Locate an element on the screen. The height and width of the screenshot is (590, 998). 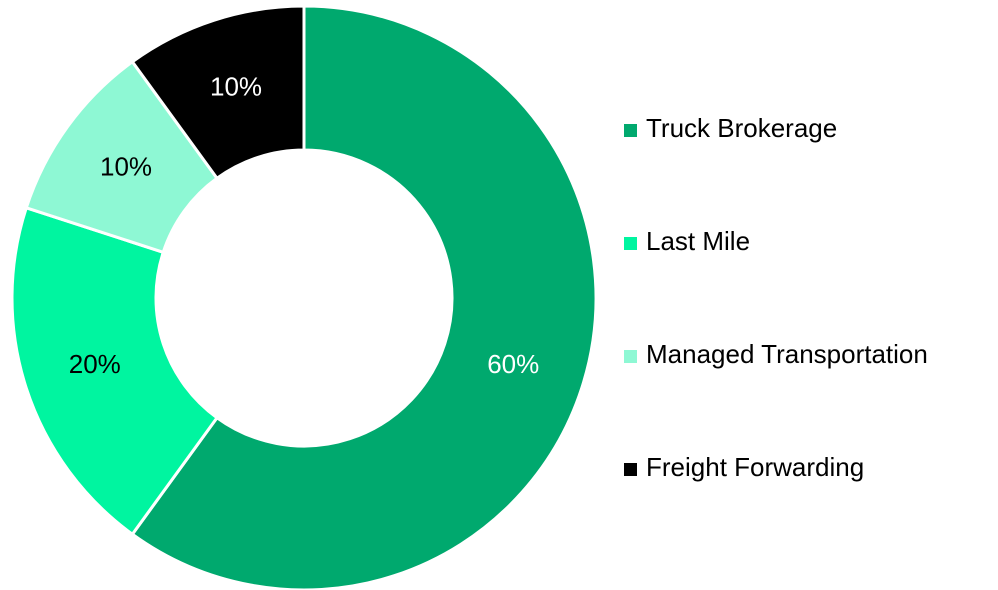
legend-label: Managed Transportation is located at coordinates (787, 354).